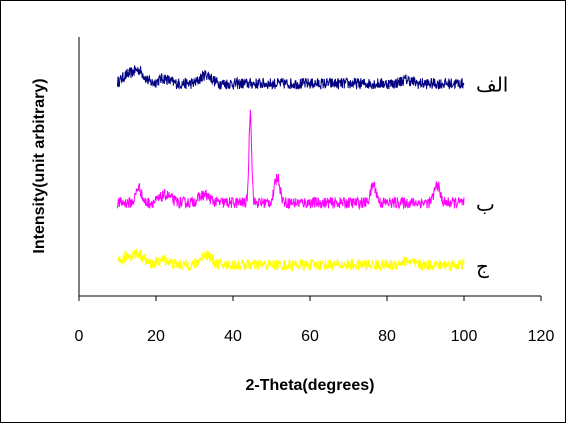  Describe the element at coordinates (485, 204) in the screenshot. I see `series-label-2: ب` at that location.